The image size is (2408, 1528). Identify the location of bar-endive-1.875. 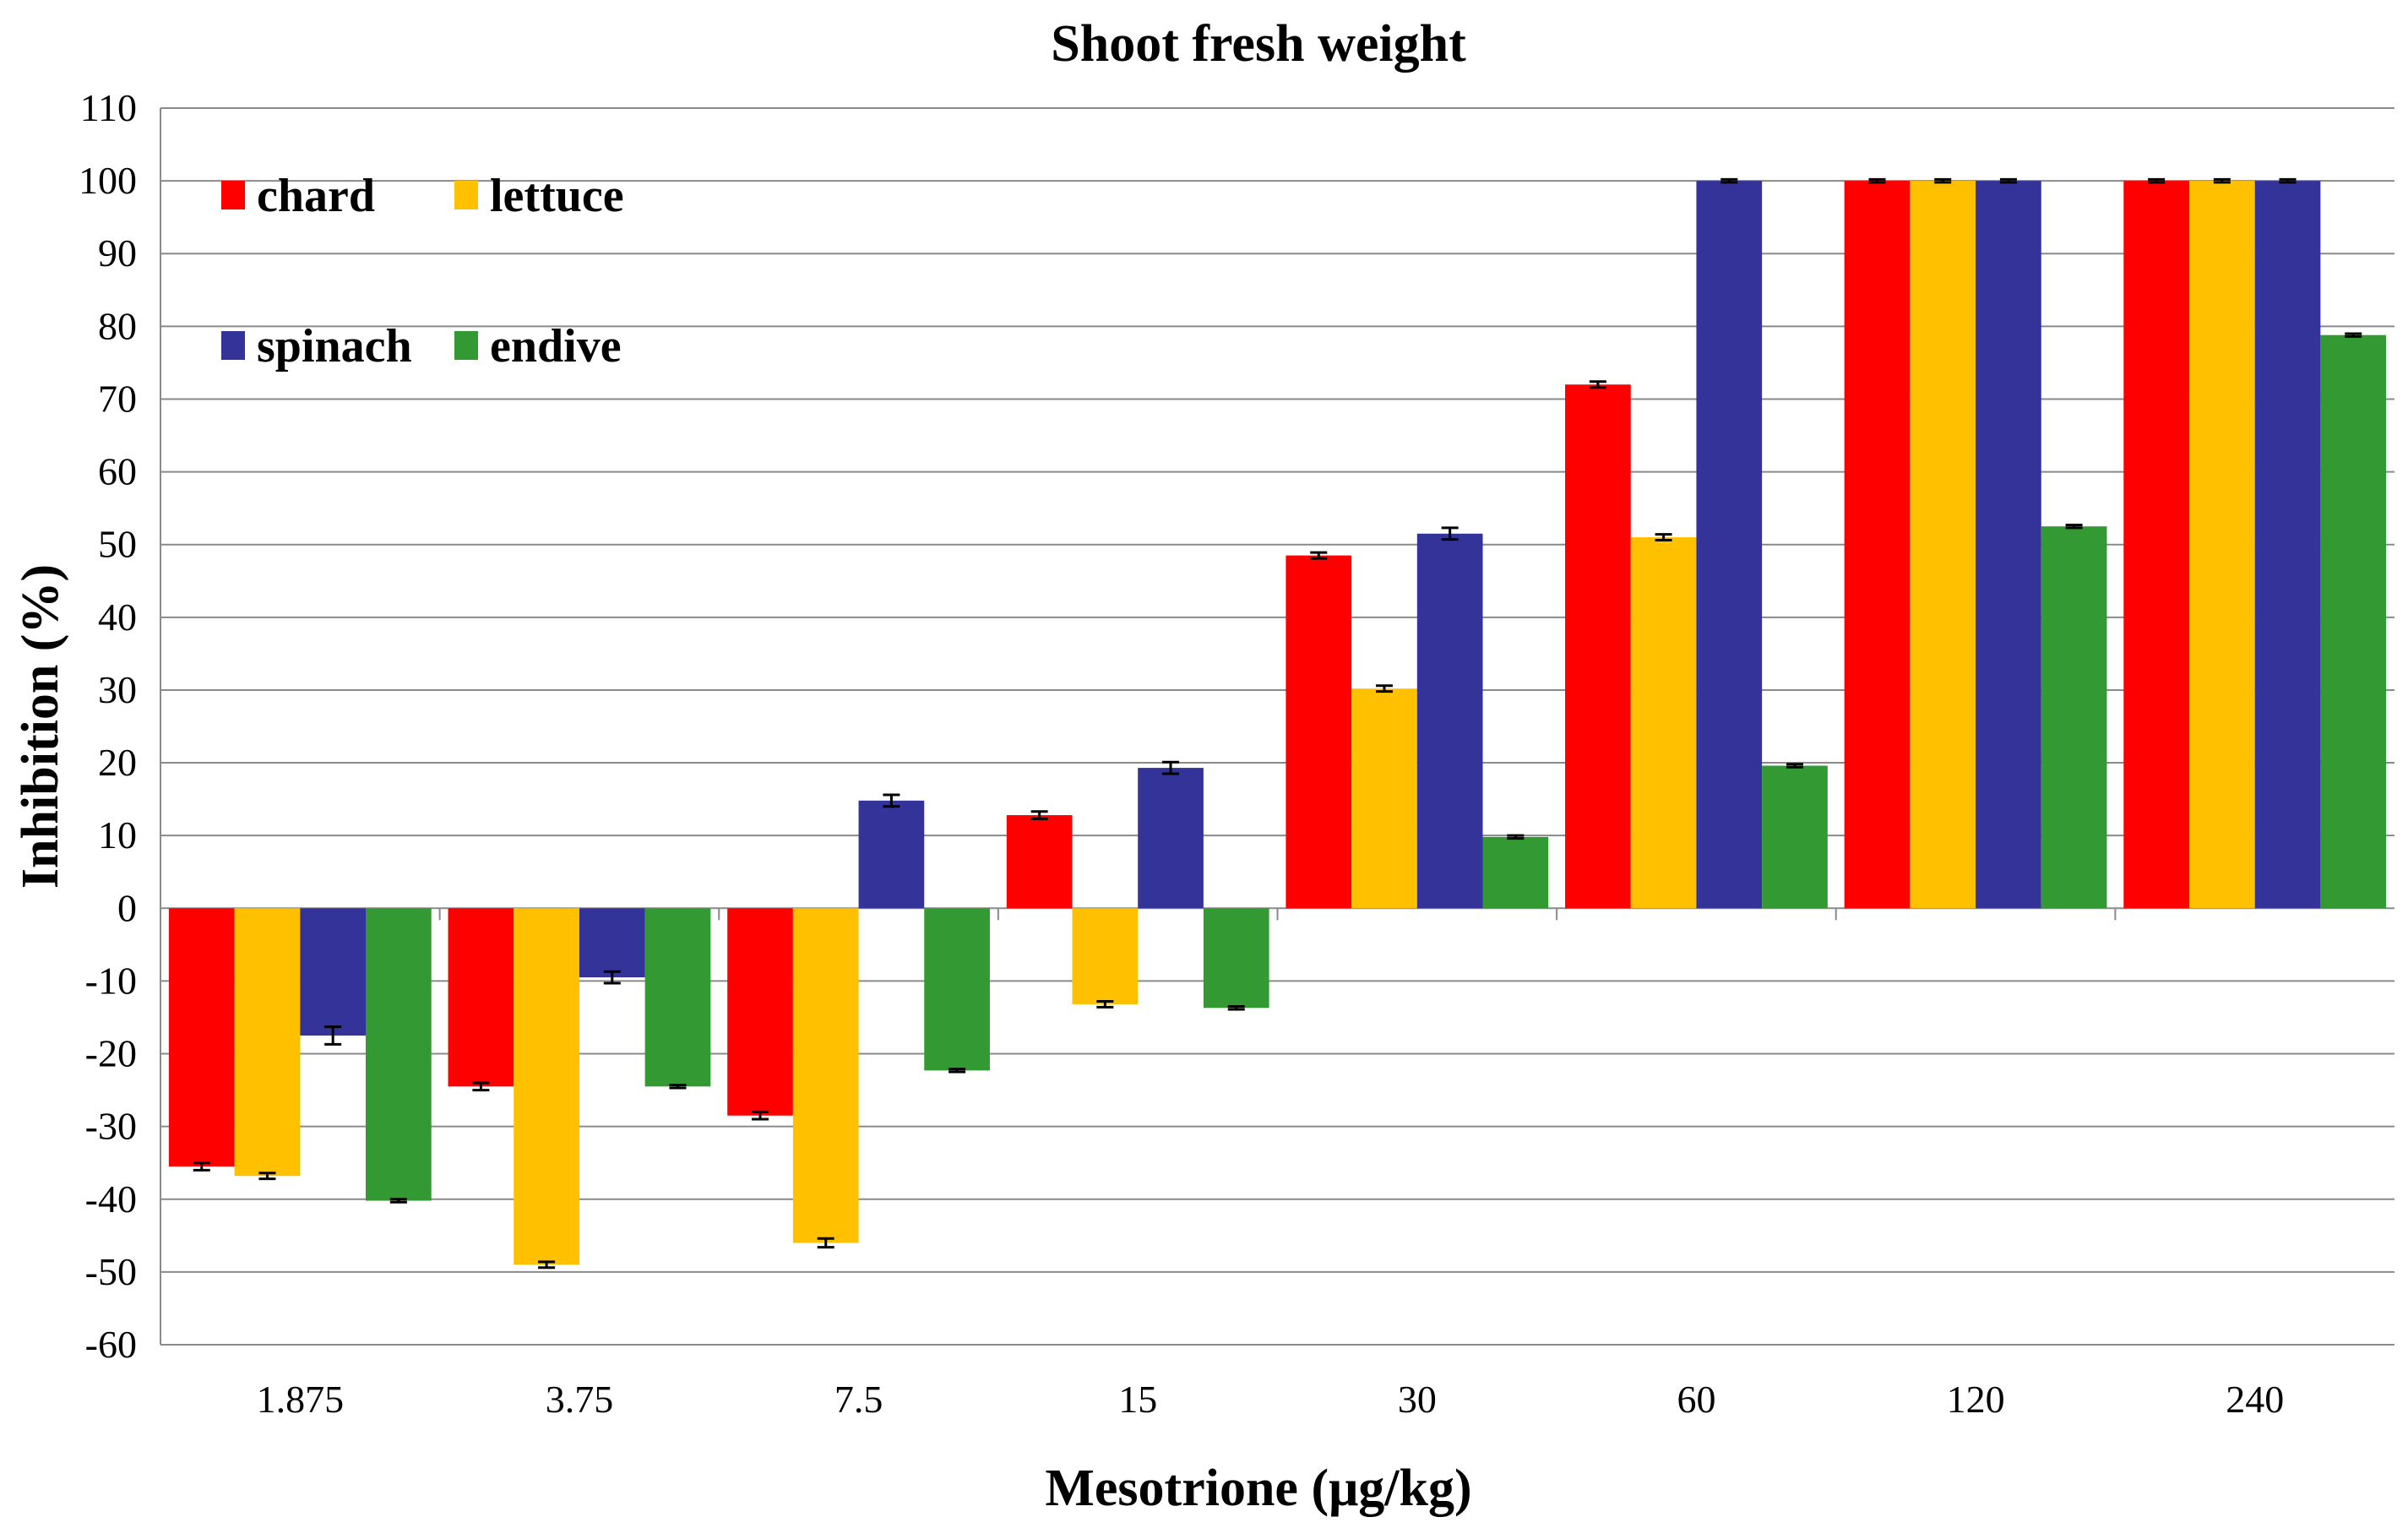
(399, 1054).